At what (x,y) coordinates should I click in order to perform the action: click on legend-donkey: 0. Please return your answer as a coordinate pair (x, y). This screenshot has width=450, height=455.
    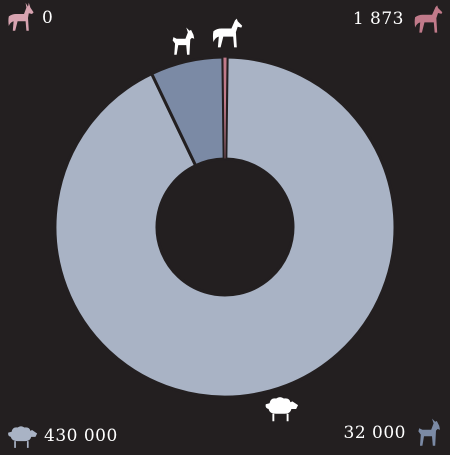
    Looking at the image, I should click on (28, 18).